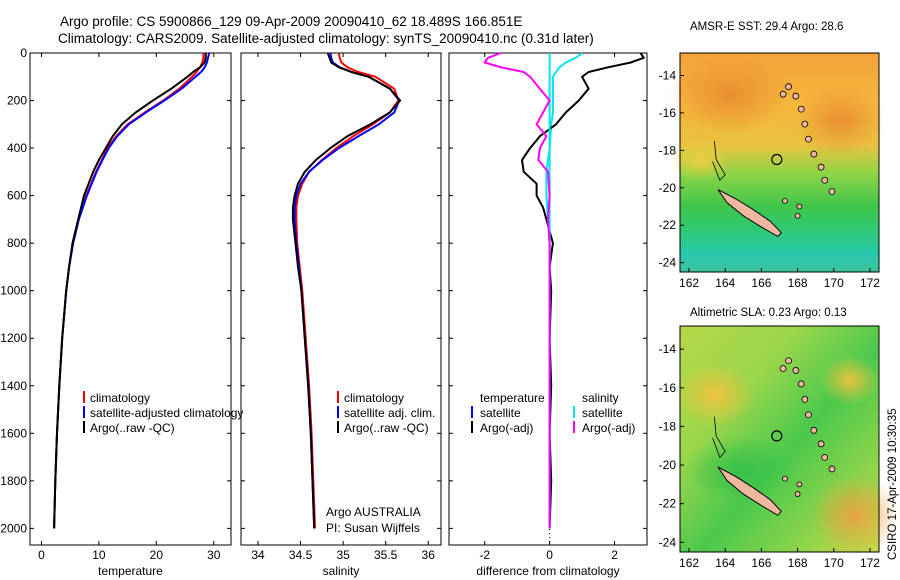  I want to click on legend-label-satellite: satellite-adjusted climatology, so click(166, 413).